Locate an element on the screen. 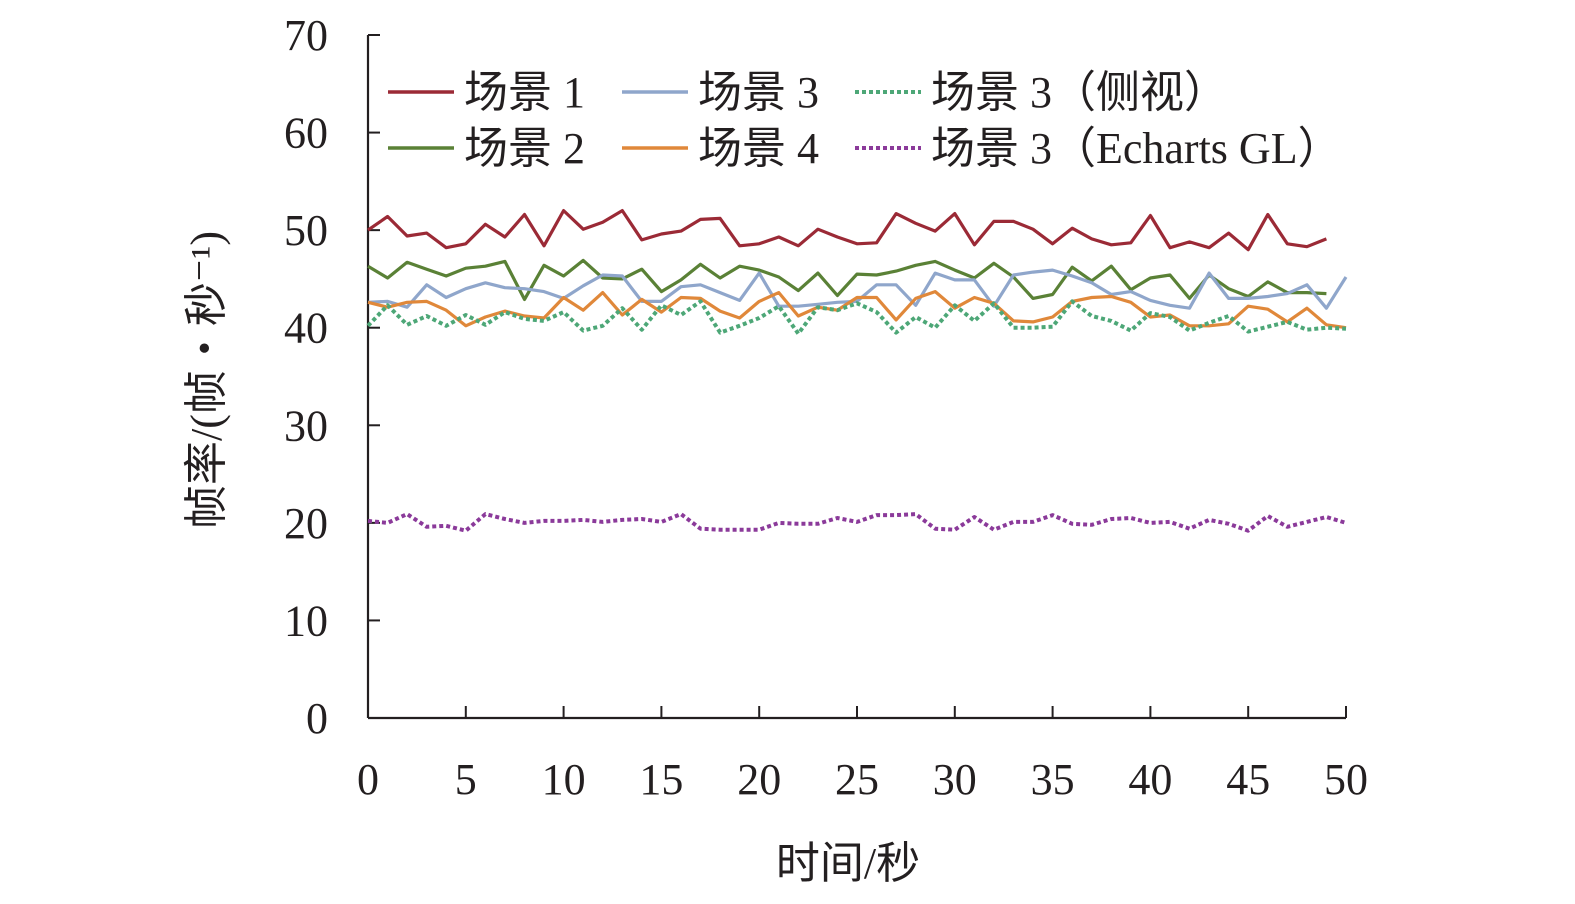 This screenshot has height=904, width=1575. y-tick-label: 60 is located at coordinates (306, 133).